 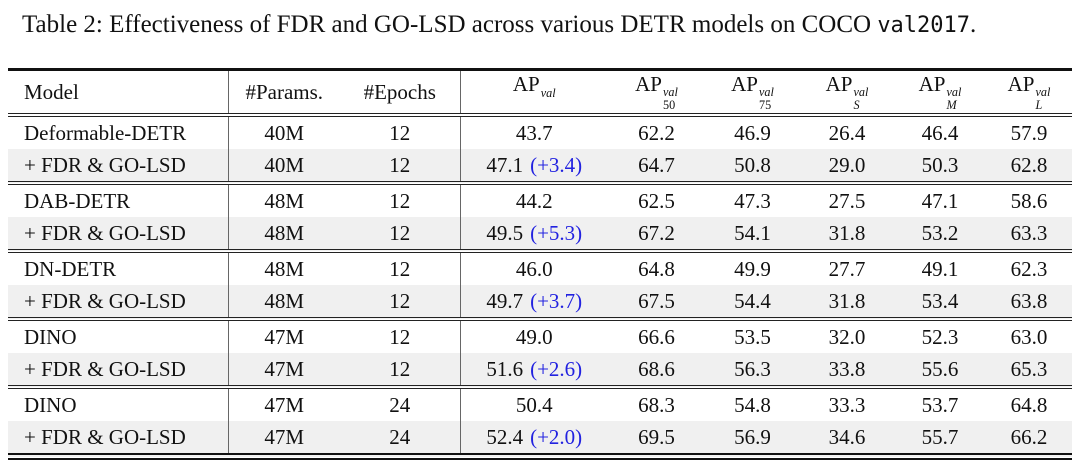 I want to click on cell-ap50: 67.2, so click(x=656, y=232).